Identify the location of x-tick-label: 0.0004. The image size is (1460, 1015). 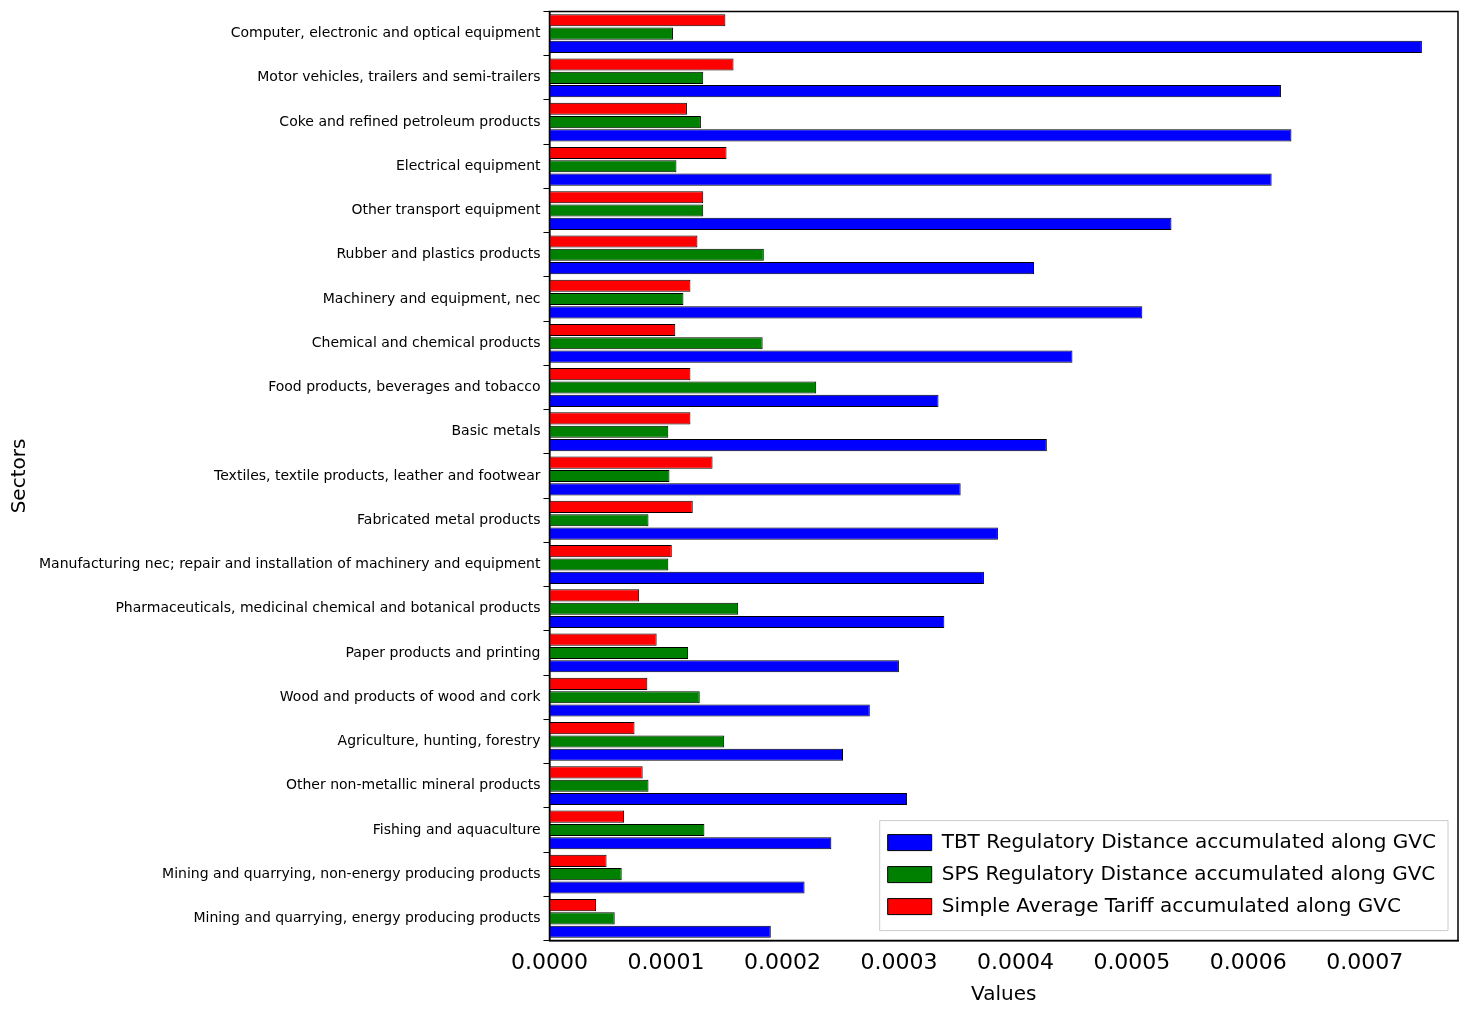
(1015, 961).